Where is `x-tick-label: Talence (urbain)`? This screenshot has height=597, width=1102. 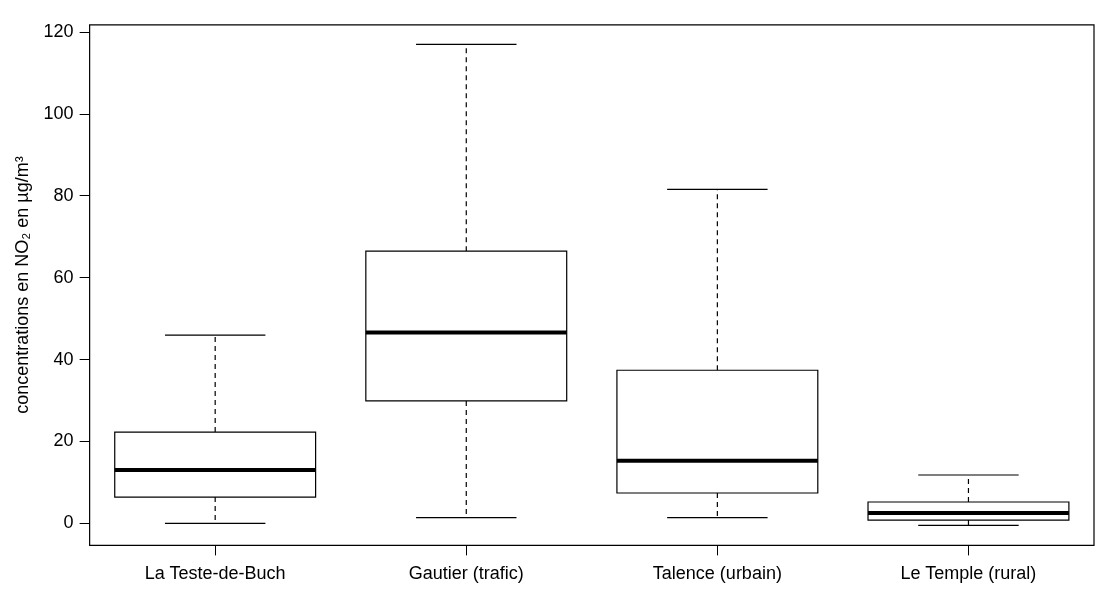
x-tick-label: Talence (urbain) is located at coordinates (717, 573).